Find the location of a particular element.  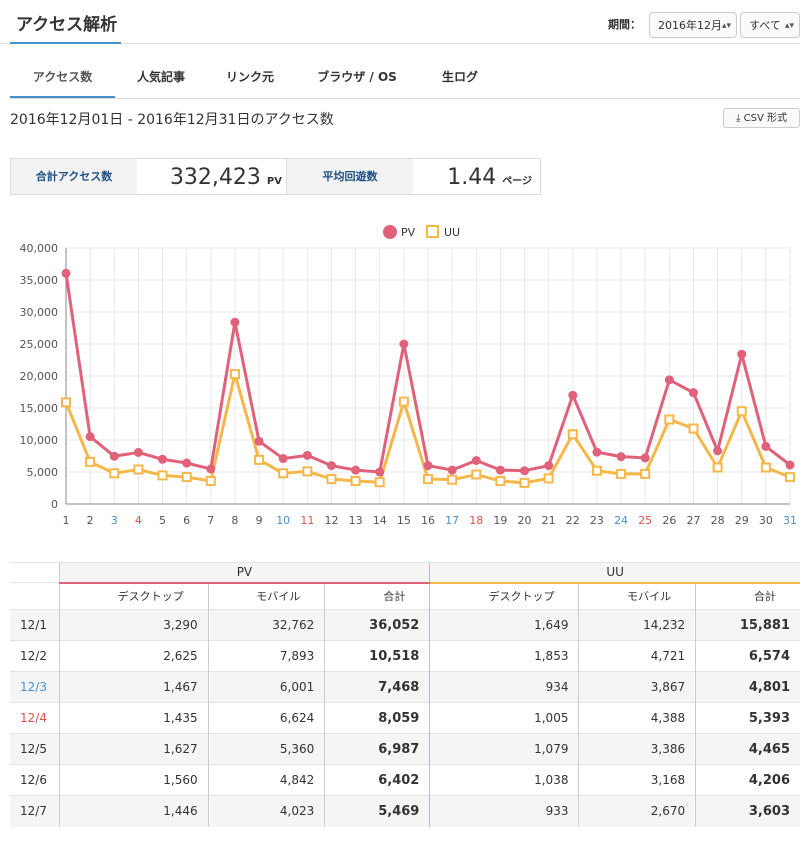

filter-select: すべて ▴▾ is located at coordinates (770, 25).